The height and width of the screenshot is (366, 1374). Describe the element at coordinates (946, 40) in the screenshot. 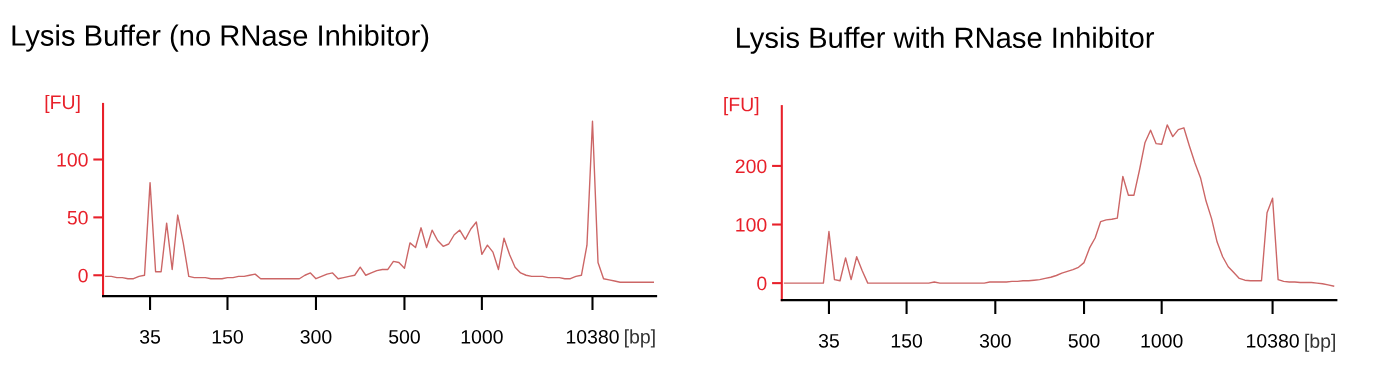

I see `chart-title: Lysis Buffer with RNase Inhibitor` at that location.